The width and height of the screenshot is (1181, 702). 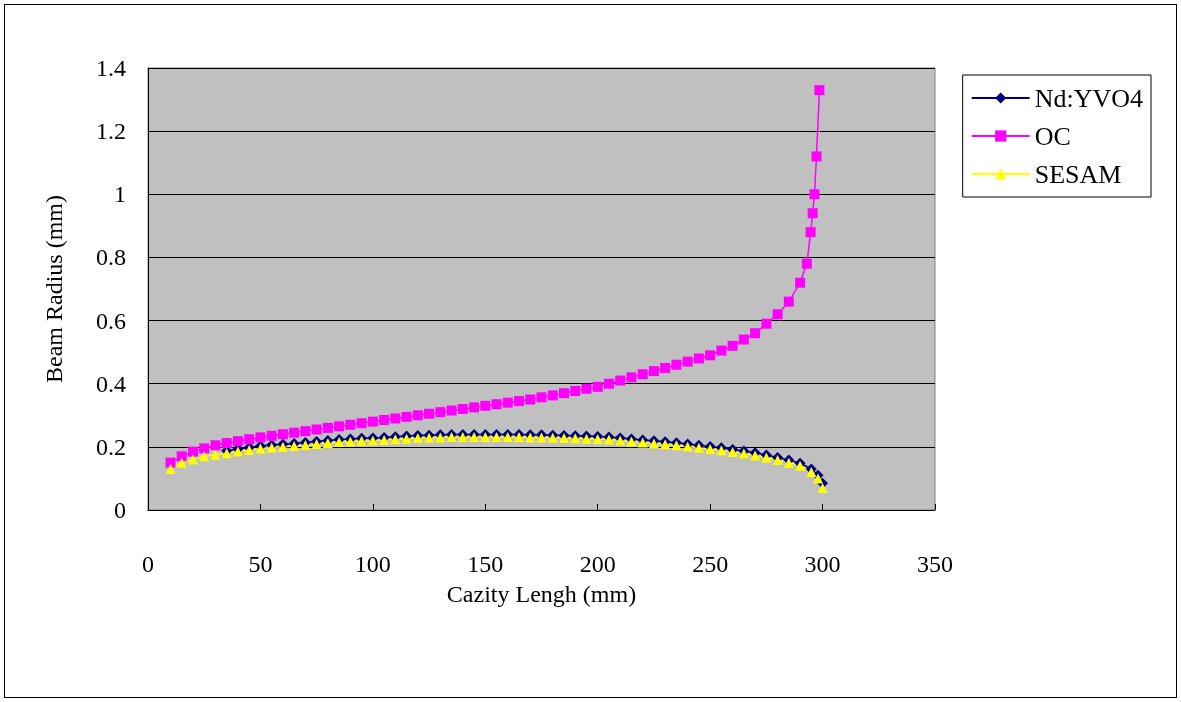 I want to click on x-axis-title: Cazity Lengh (mm), so click(x=541, y=594).